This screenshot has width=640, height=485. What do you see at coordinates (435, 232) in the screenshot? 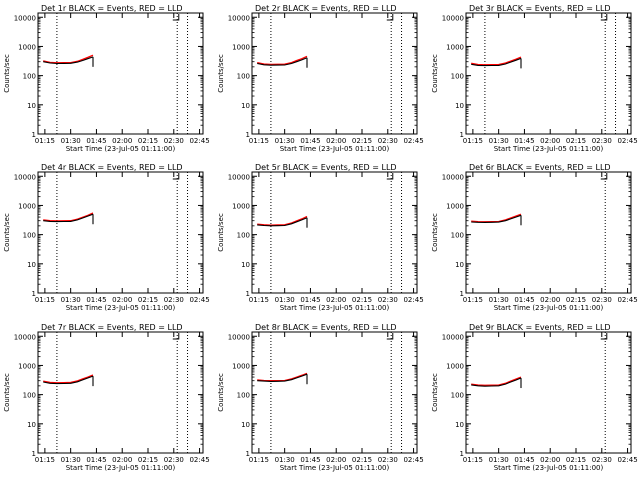
I see `y-axis-label: Counts/sec` at bounding box center [435, 232].